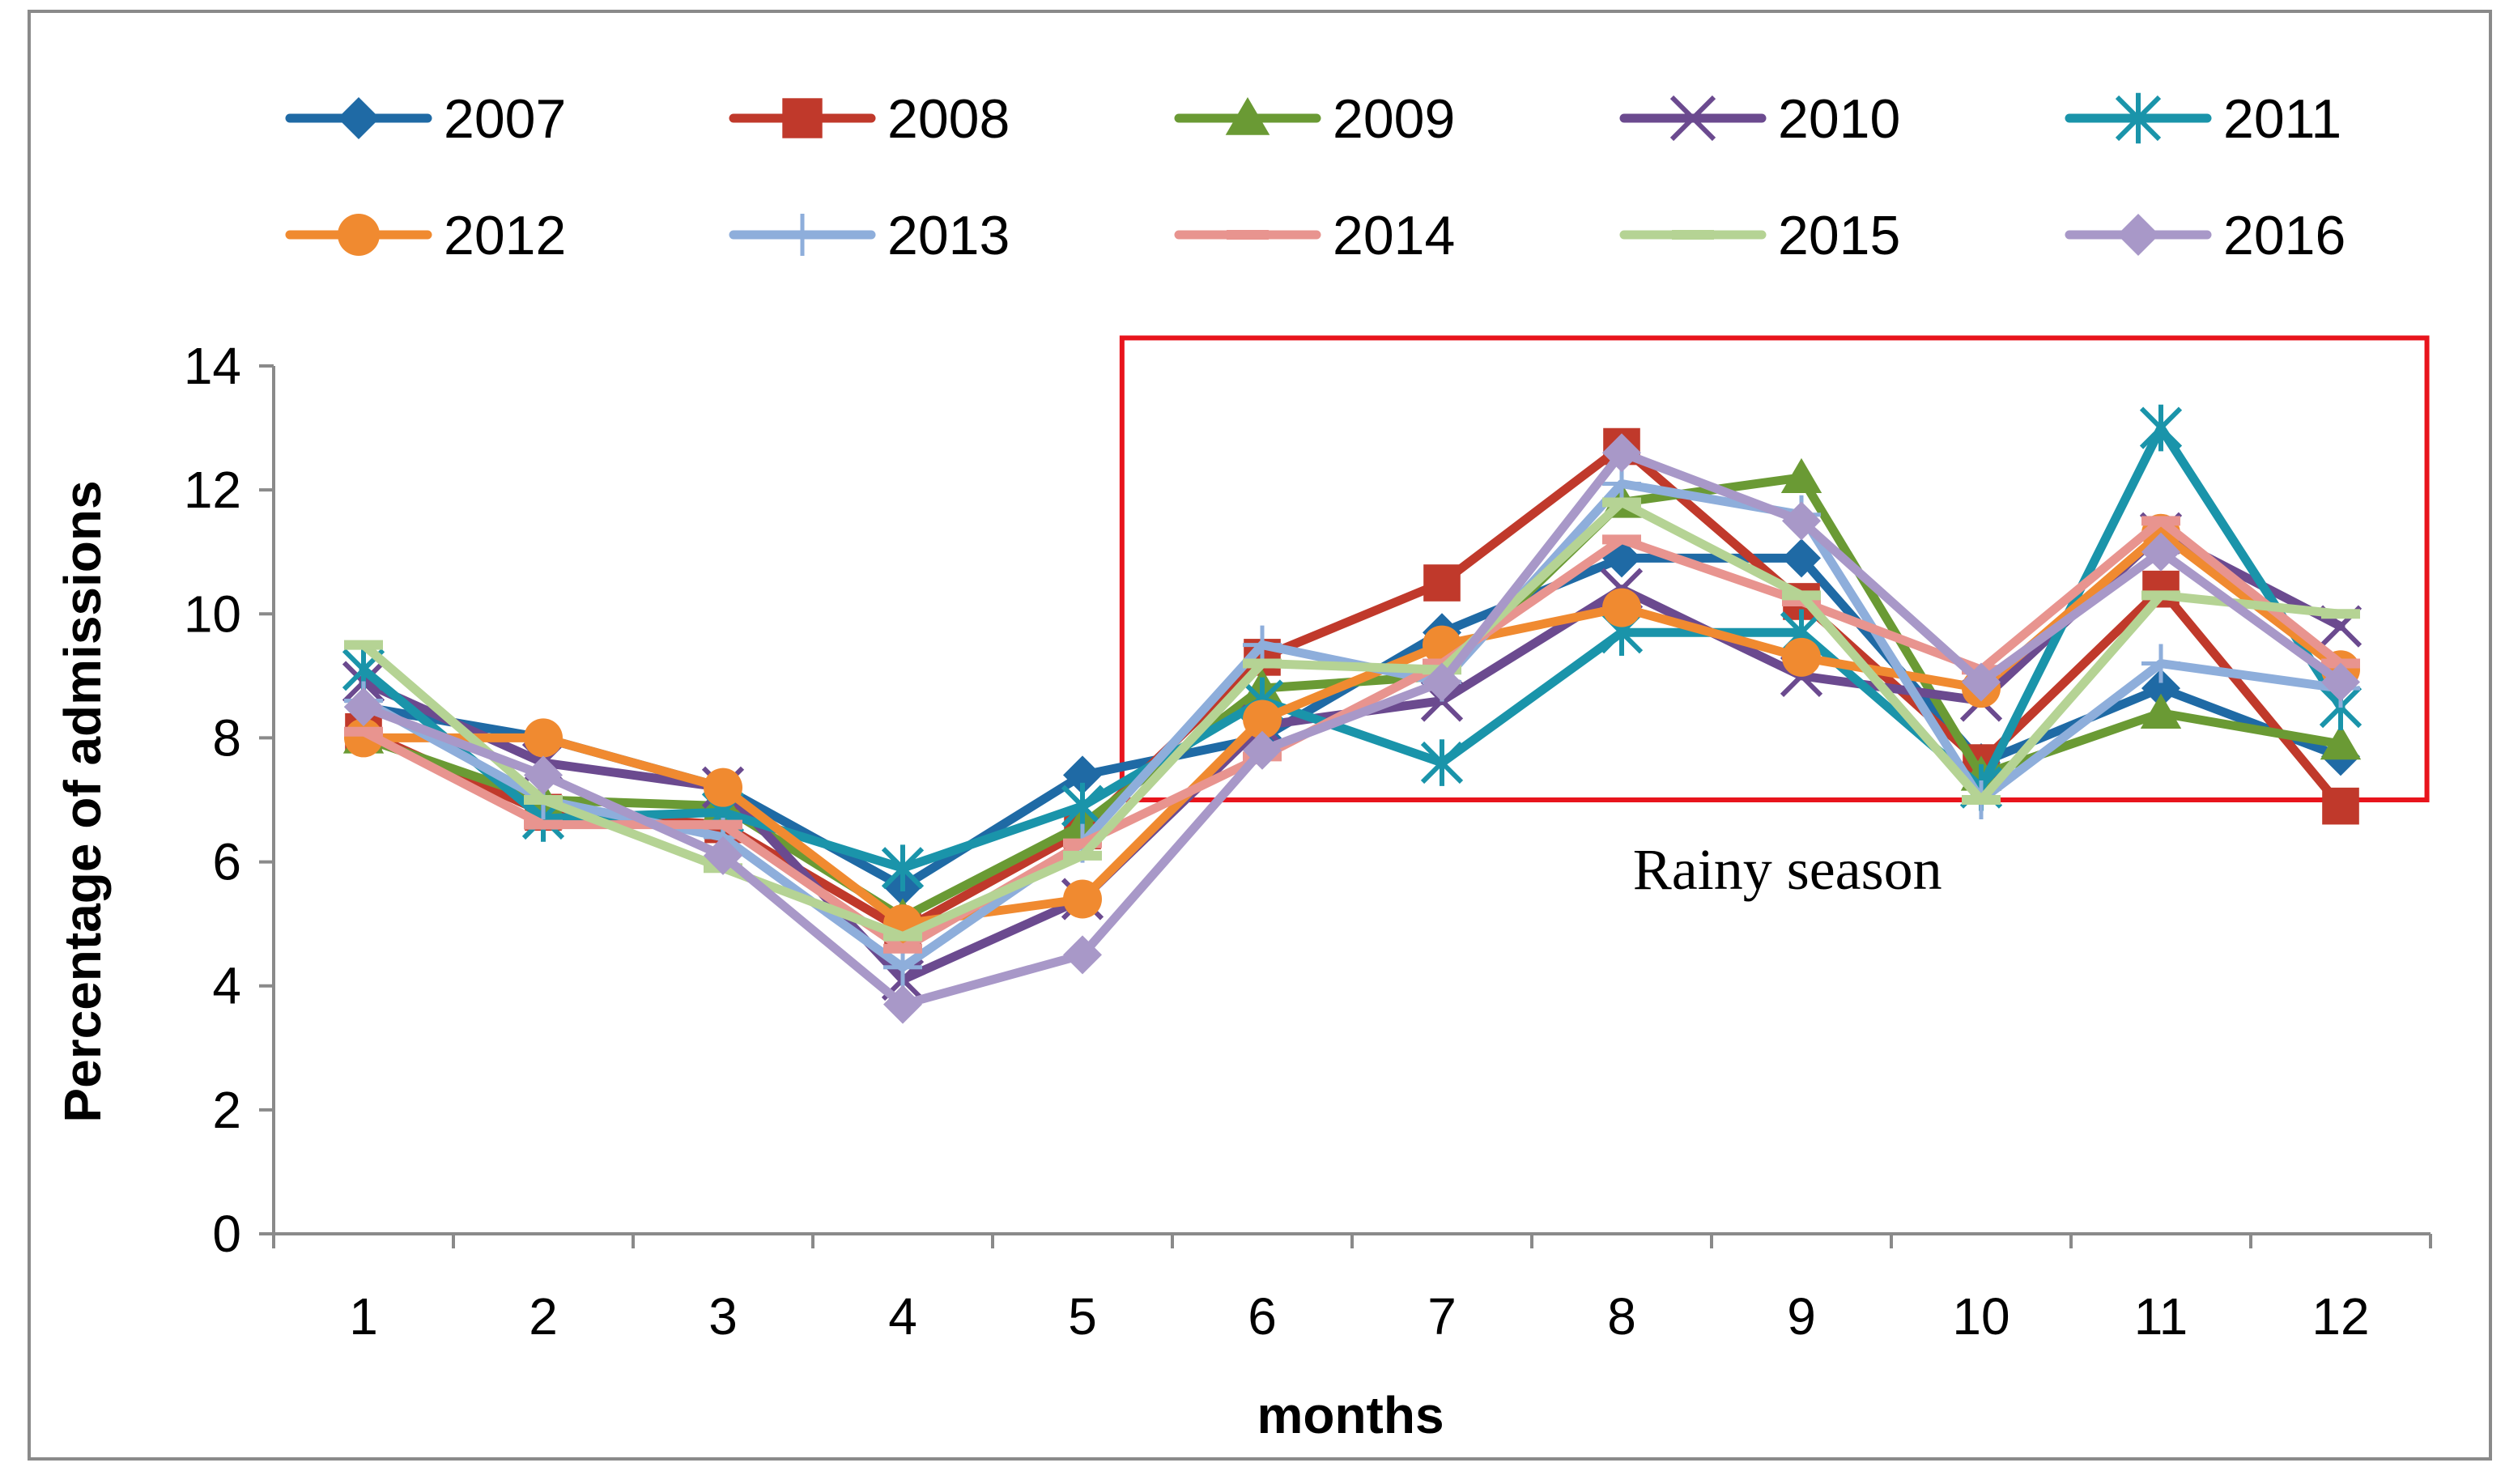  Describe the element at coordinates (212, 614) in the screenshot. I see `y-tick-label: 10` at that location.